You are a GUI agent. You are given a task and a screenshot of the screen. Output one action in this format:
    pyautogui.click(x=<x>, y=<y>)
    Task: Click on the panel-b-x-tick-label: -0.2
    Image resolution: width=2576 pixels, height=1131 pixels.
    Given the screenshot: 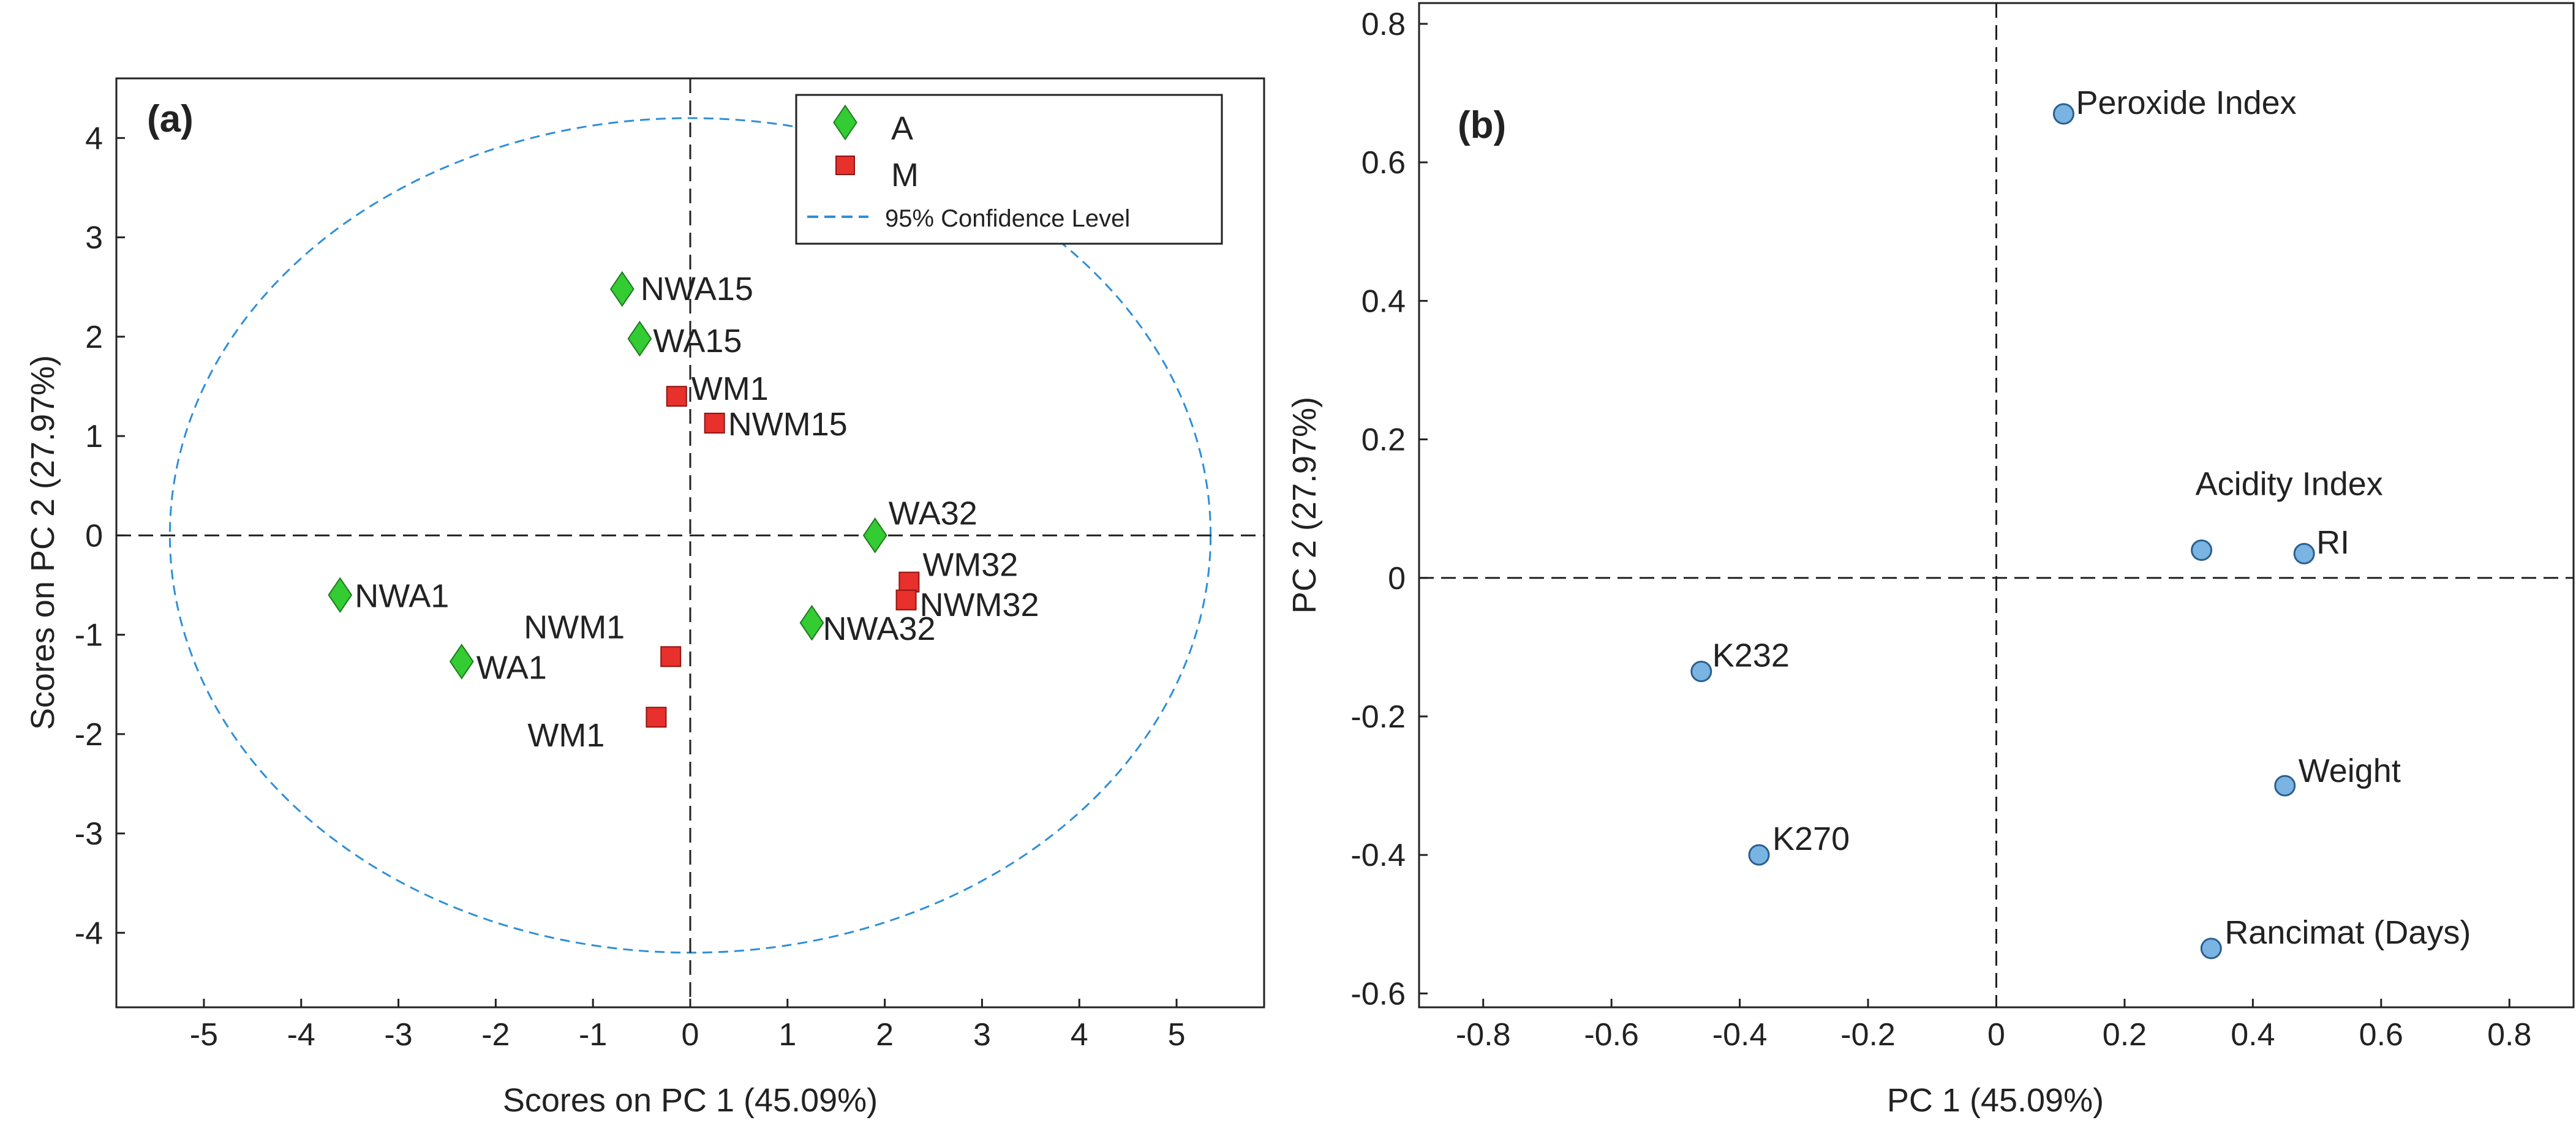 What is the action you would take?
    pyautogui.click(x=1868, y=1035)
    